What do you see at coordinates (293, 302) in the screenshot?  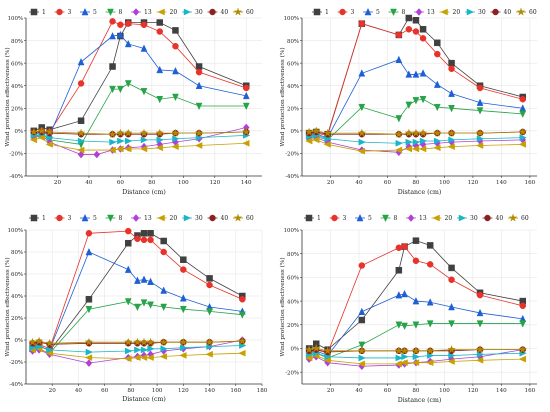 I see `y-tick-label: 40%` at bounding box center [293, 302].